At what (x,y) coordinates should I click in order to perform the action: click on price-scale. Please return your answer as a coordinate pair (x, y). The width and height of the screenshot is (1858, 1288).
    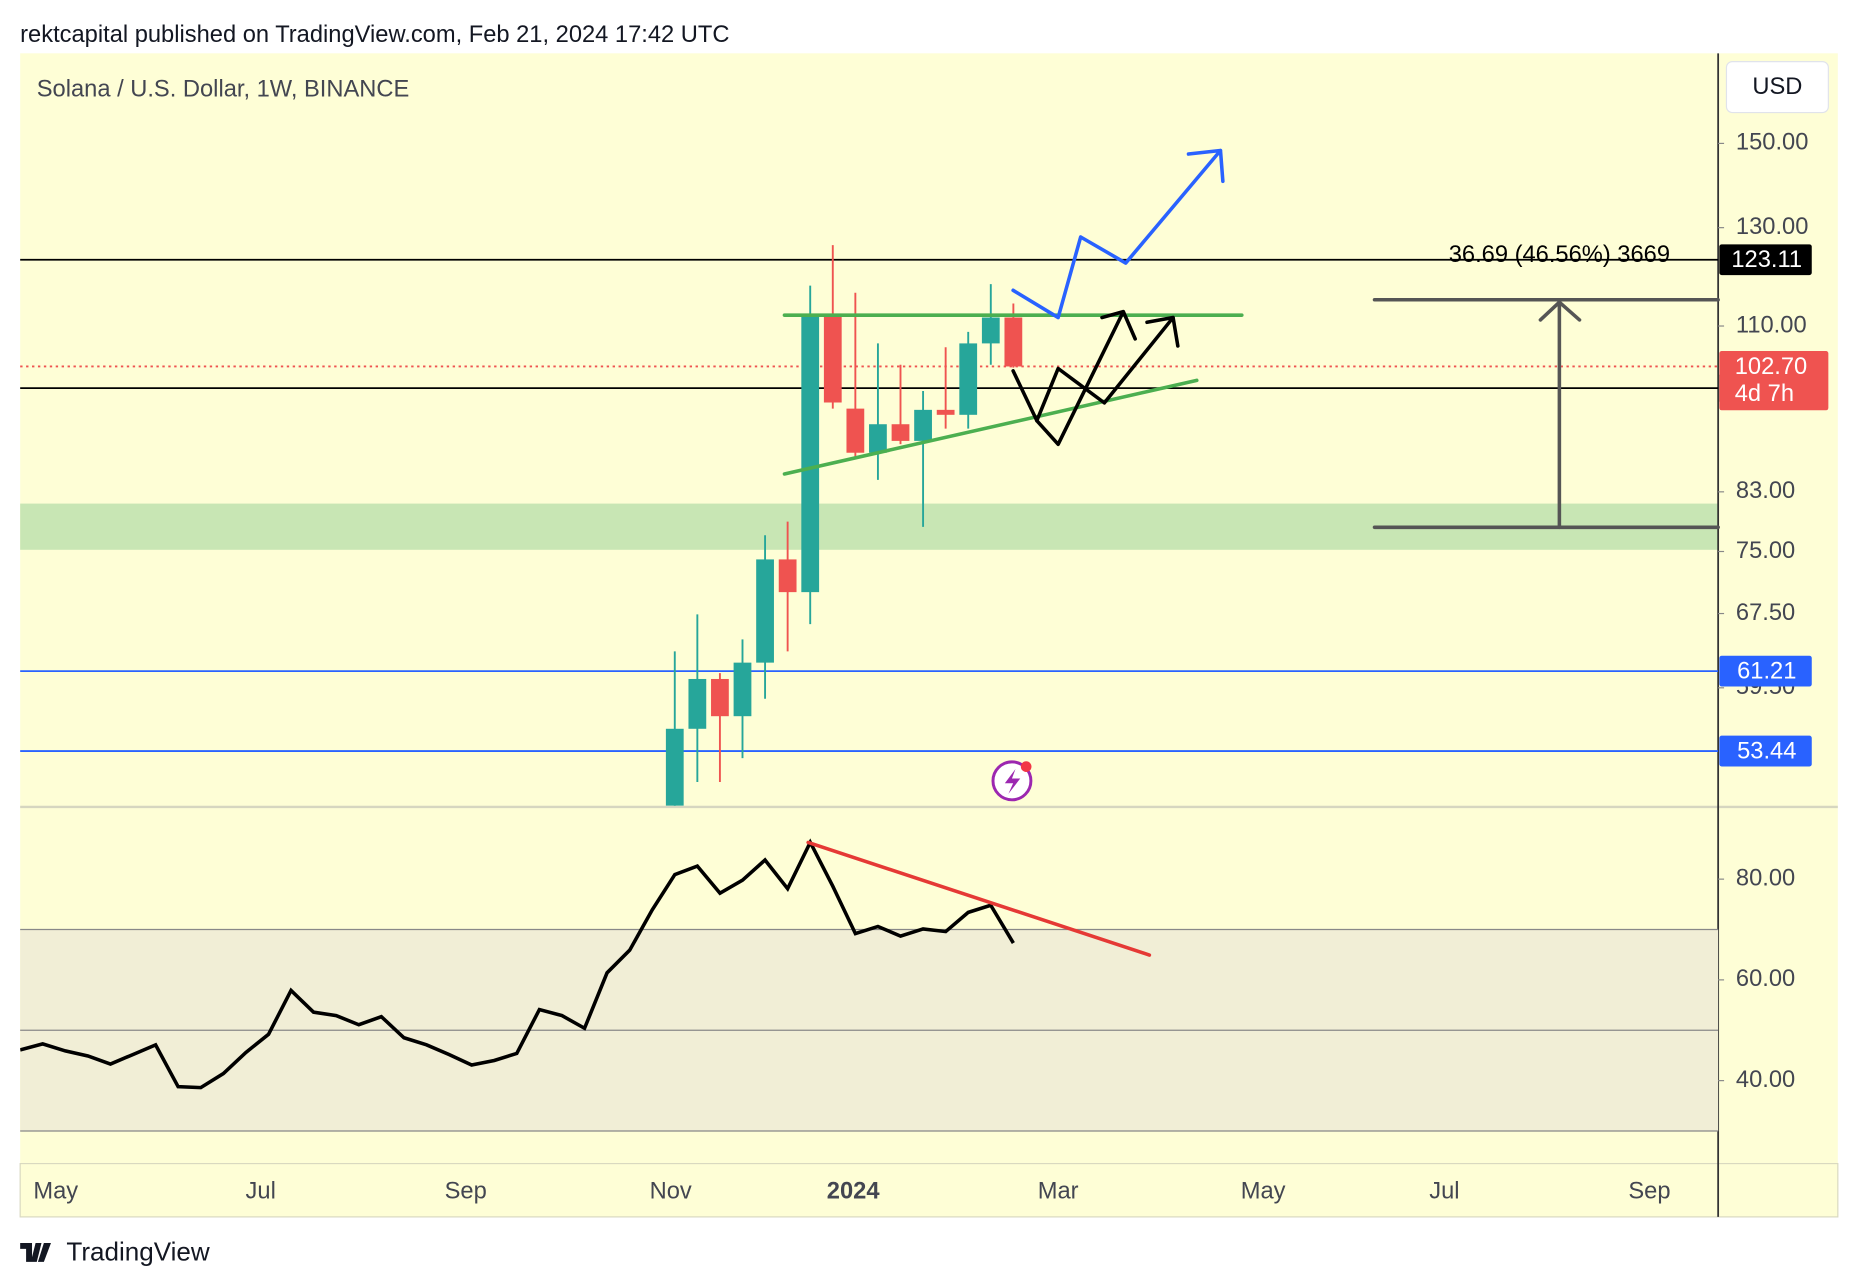
    Looking at the image, I should click on (1778, 608).